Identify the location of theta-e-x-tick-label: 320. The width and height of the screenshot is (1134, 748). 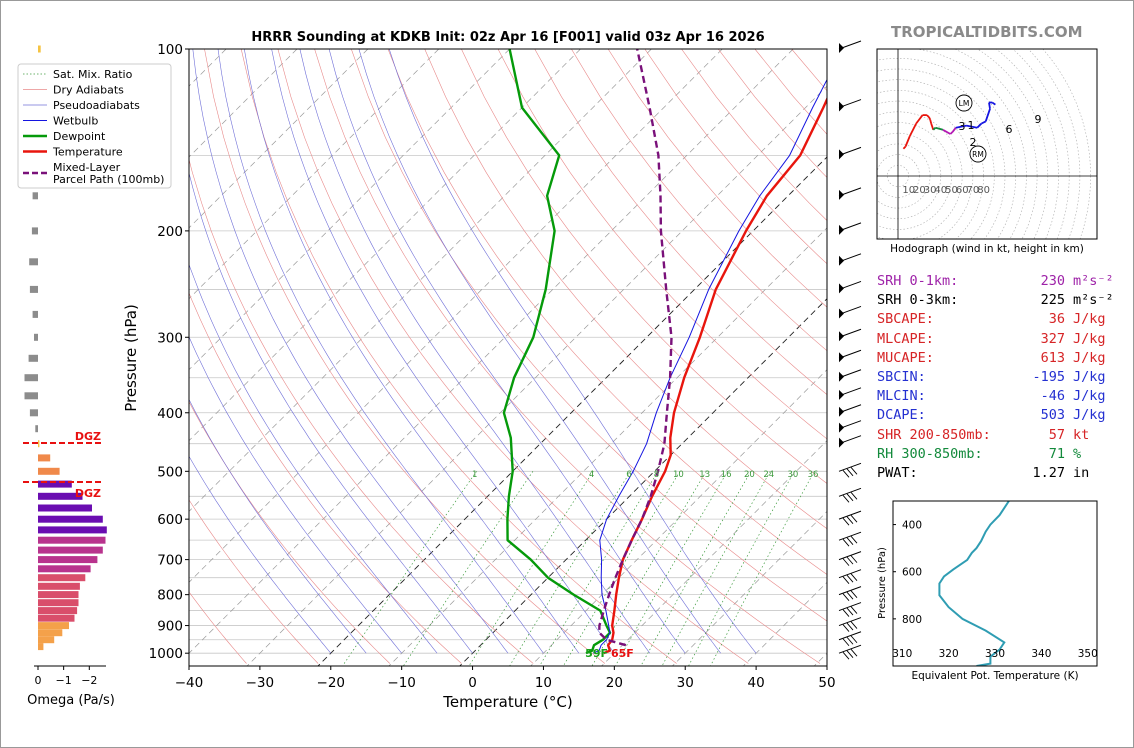
(949, 654).